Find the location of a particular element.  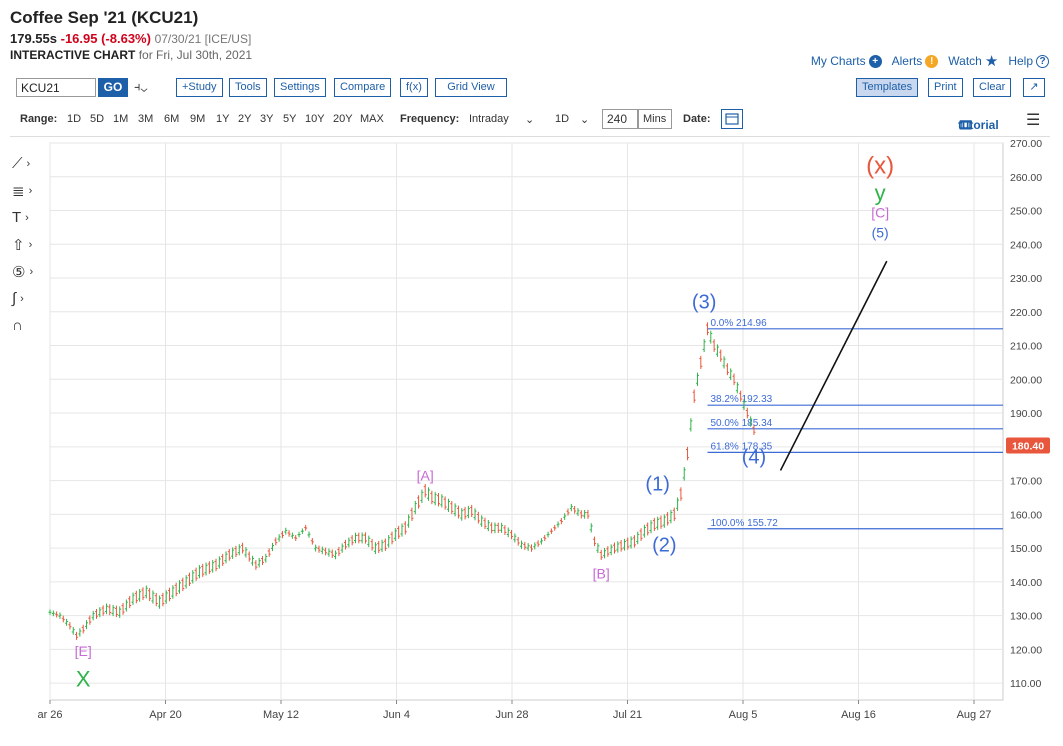

range-10y: 10Y is located at coordinates (315, 119).